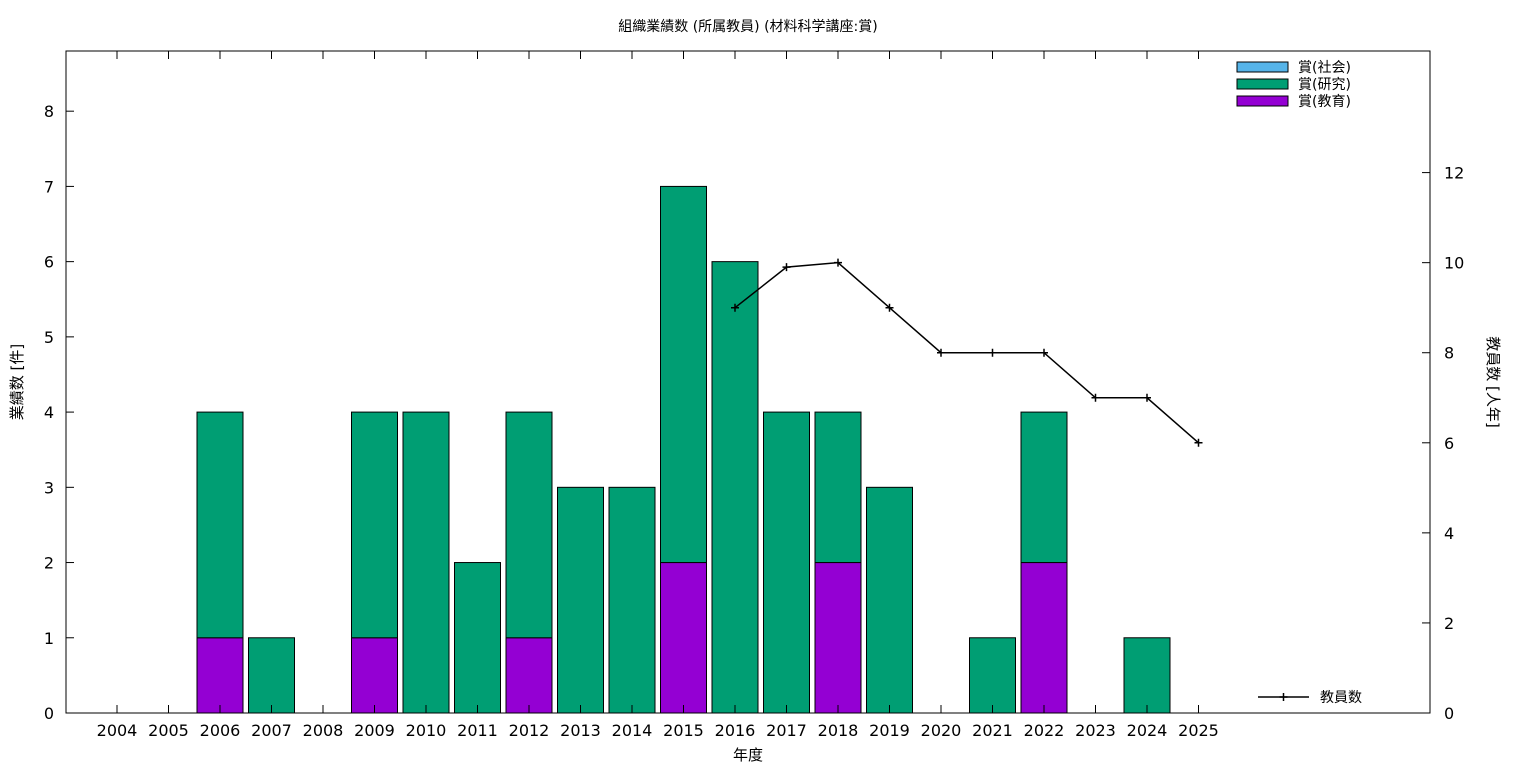 The height and width of the screenshot is (768, 1536). Describe the element at coordinates (1454, 263) in the screenshot. I see `y2-tick-label: 10` at that location.